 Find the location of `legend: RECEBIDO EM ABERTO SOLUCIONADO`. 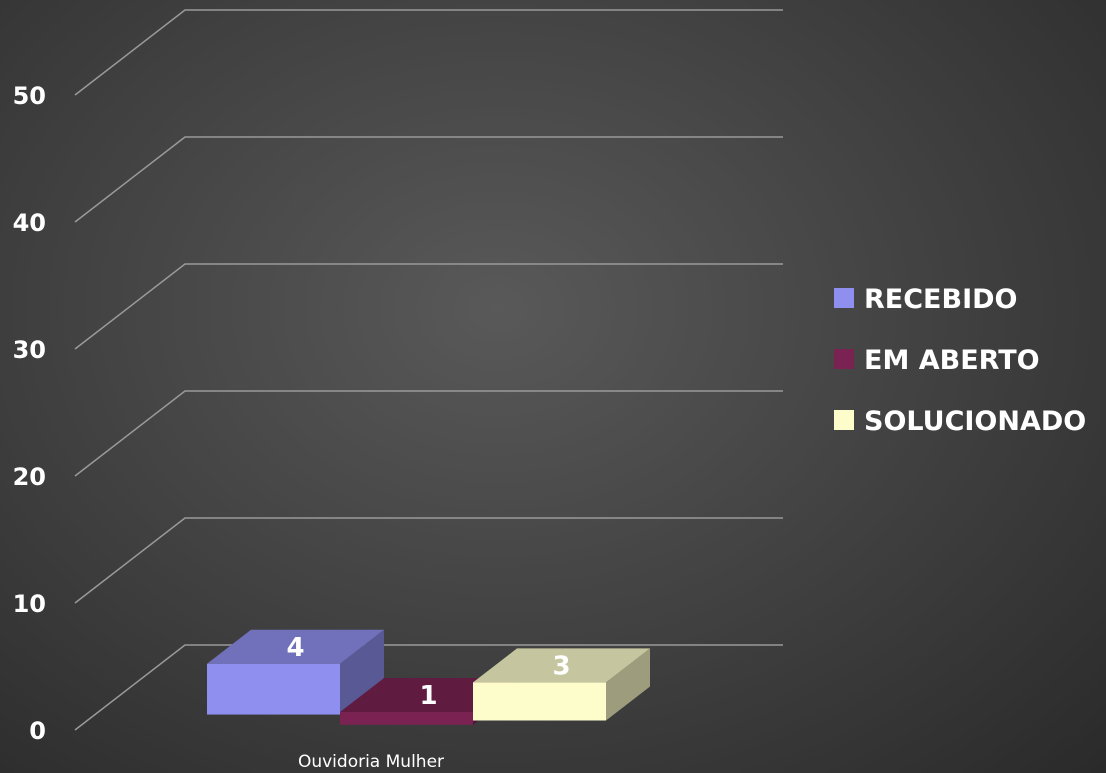

legend: RECEBIDO EM ABERTO SOLUCIONADO is located at coordinates (960, 360).